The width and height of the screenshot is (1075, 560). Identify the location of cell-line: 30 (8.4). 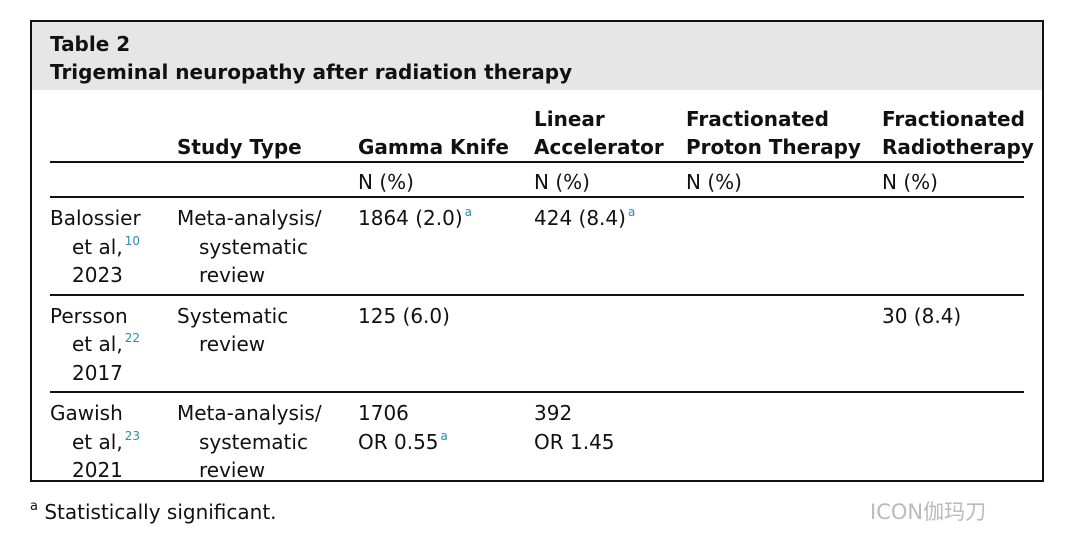
(921, 316).